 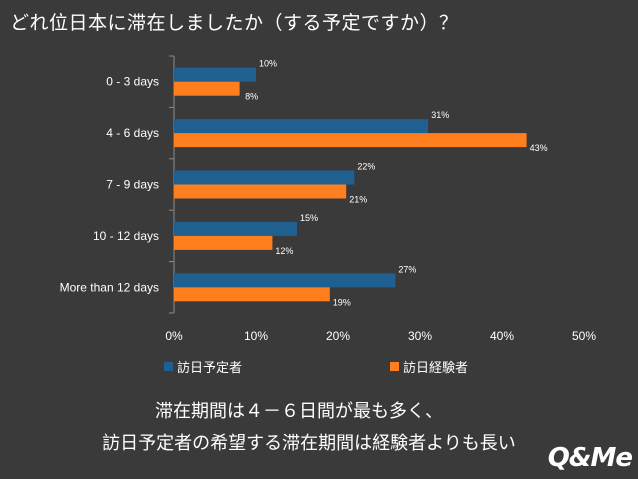 I want to click on category-label: 10 - 12 days, so click(x=126, y=236).